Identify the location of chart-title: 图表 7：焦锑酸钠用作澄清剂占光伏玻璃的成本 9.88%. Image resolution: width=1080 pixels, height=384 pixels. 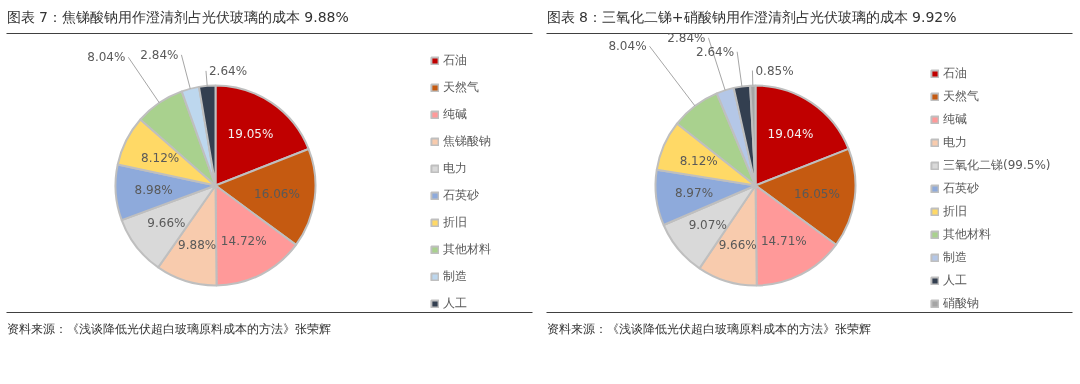
(177, 16).